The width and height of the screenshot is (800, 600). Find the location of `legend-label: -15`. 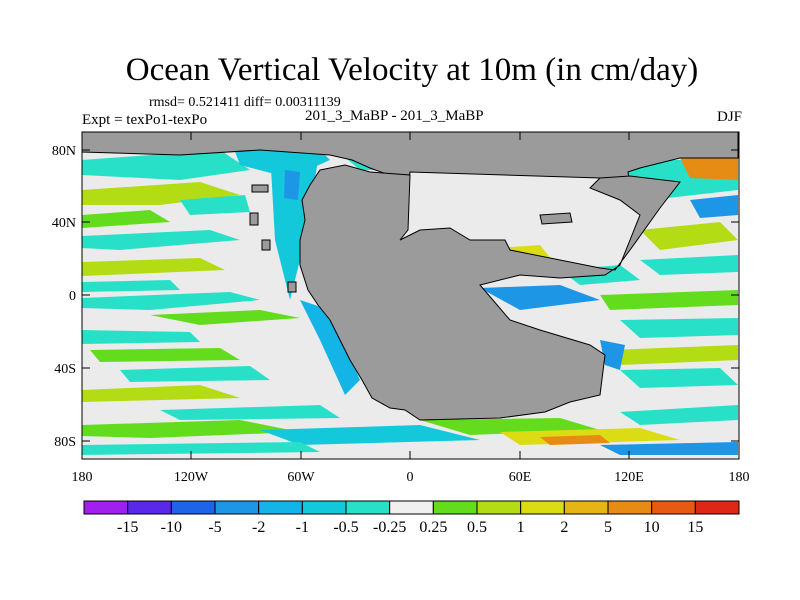

legend-label: -15 is located at coordinates (127, 527).